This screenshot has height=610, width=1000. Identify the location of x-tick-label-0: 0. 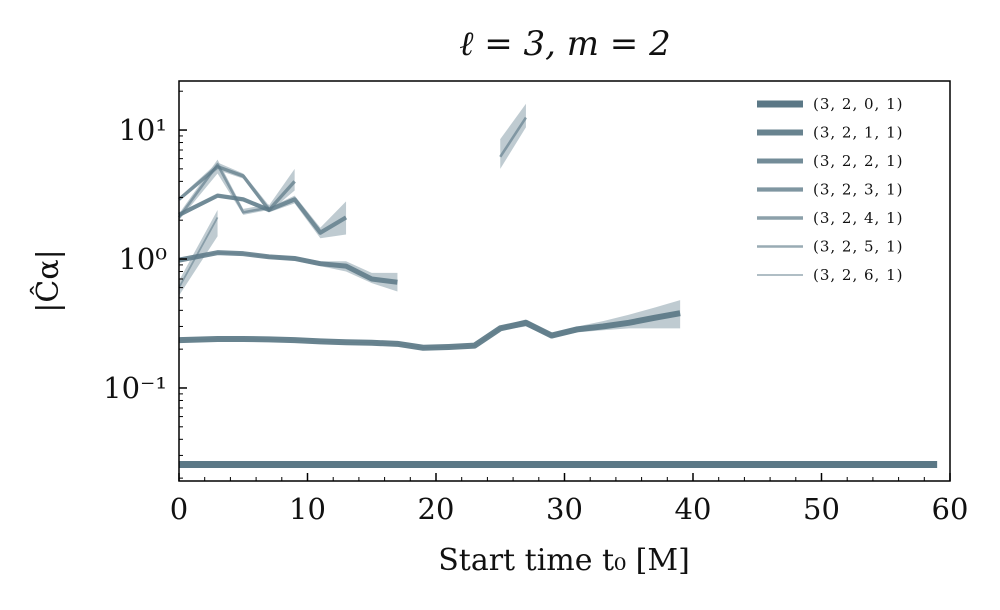
(179, 509).